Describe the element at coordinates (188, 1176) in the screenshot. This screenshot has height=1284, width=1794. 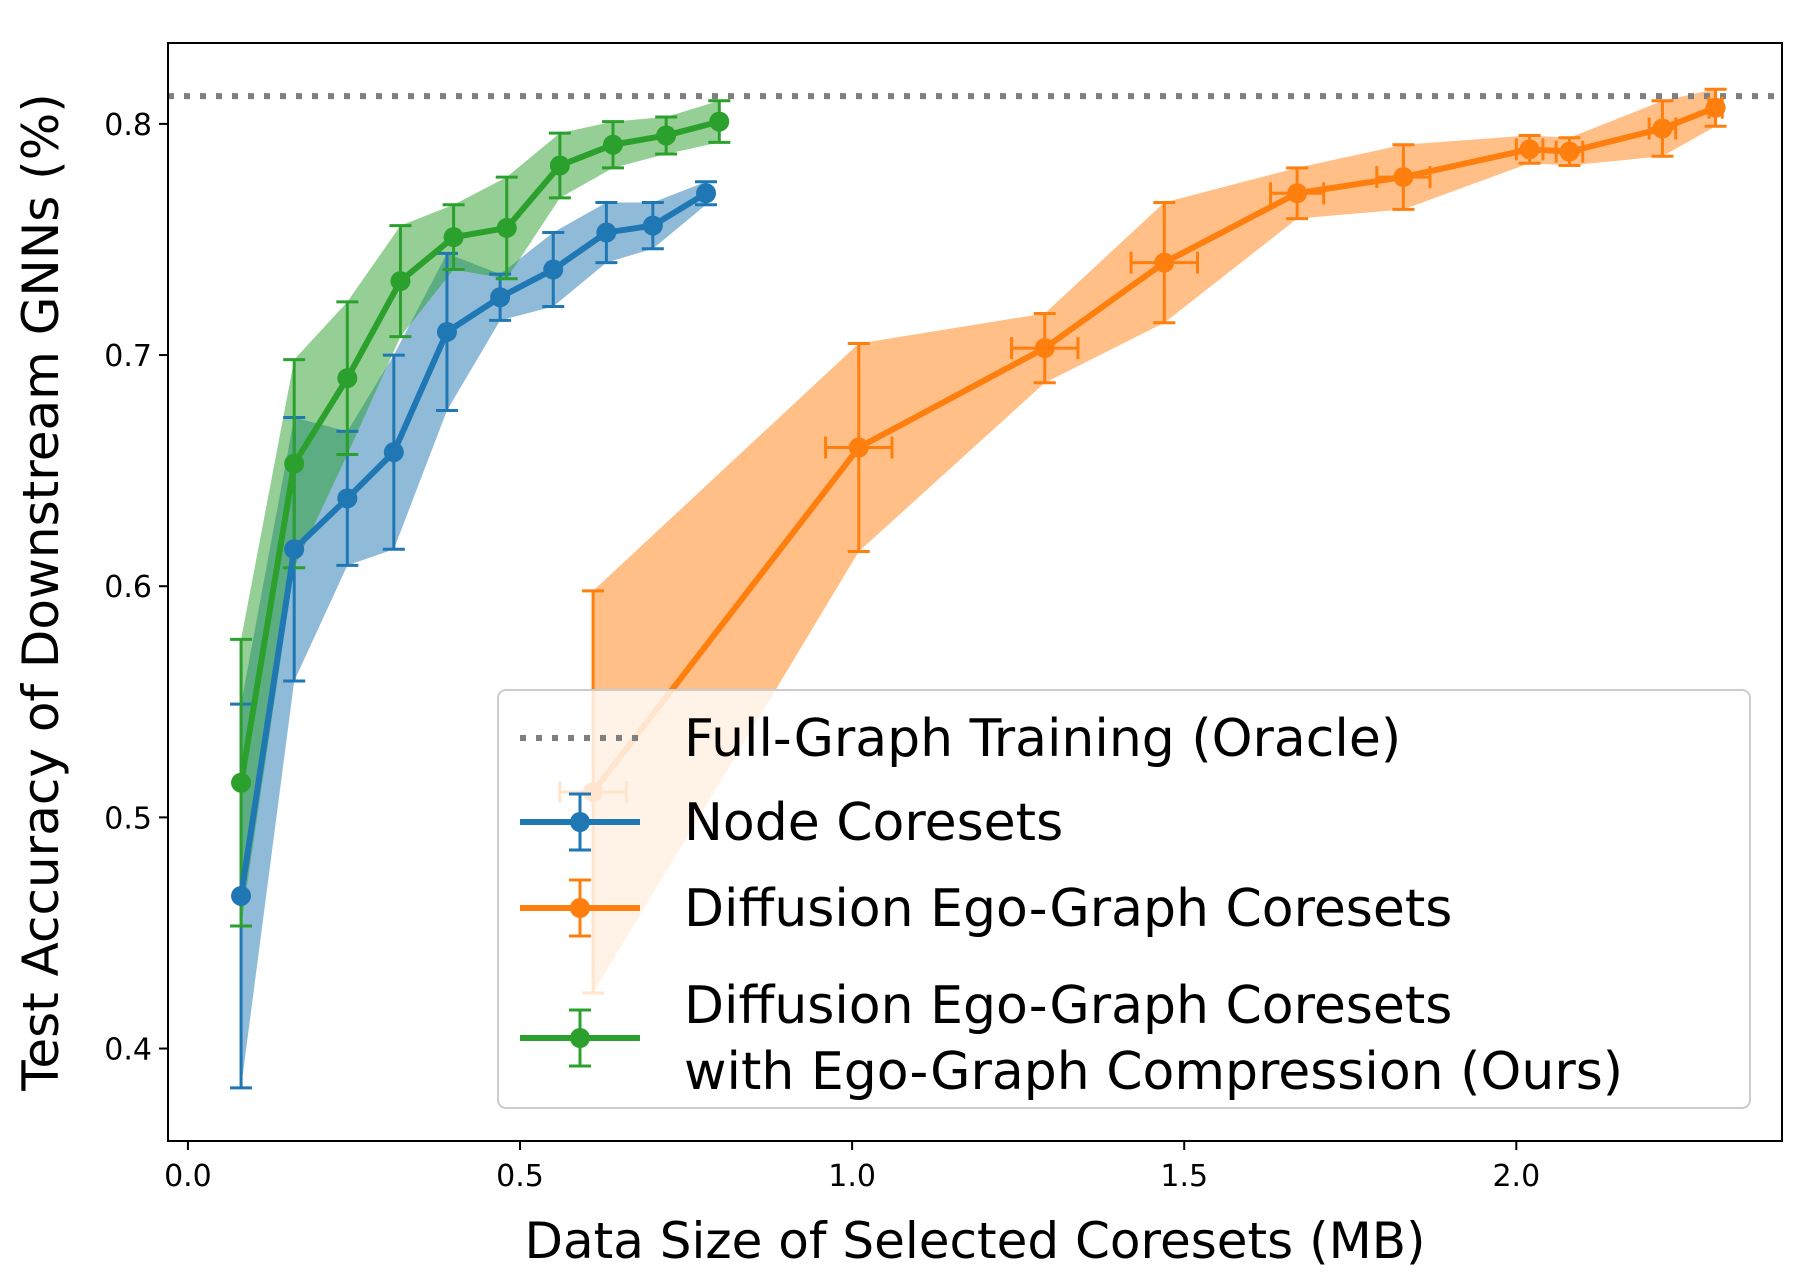
I see `x-tick-label: 0.0` at that location.